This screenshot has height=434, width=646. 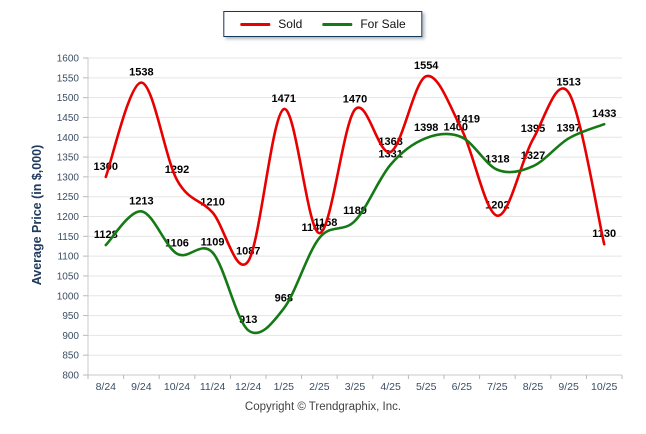 I want to click on x-tick-label: 3/25, so click(x=355, y=387).